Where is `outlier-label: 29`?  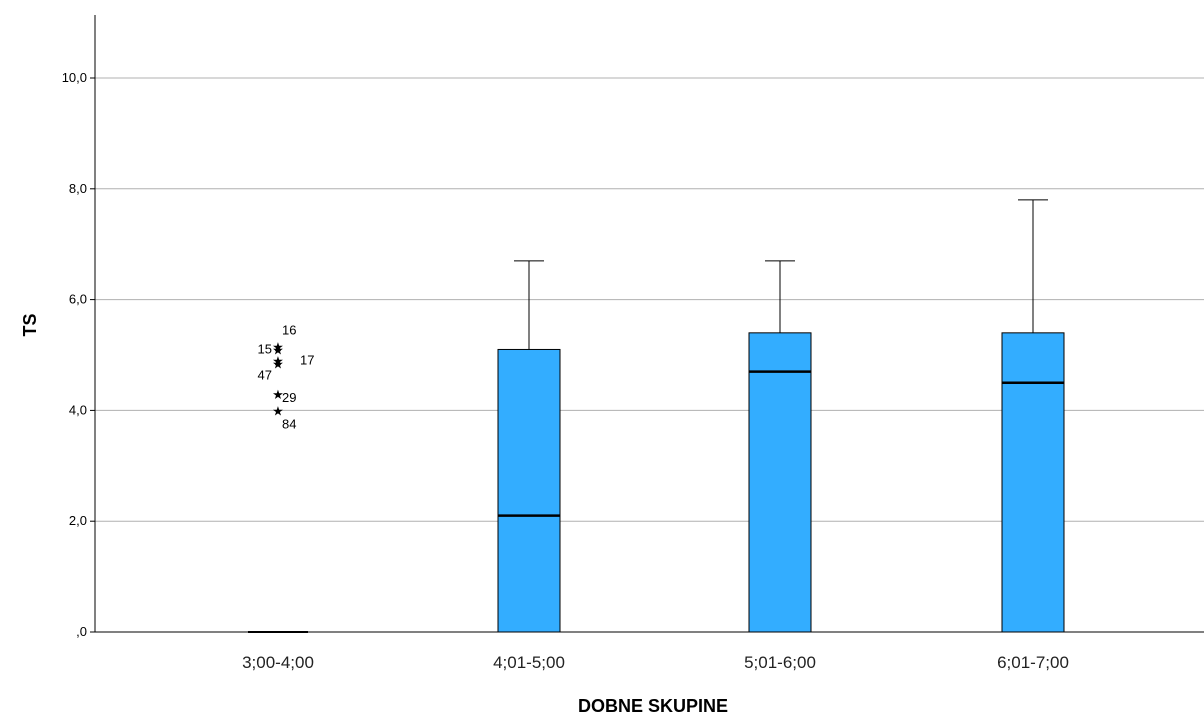
outlier-label: 29 is located at coordinates (289, 397).